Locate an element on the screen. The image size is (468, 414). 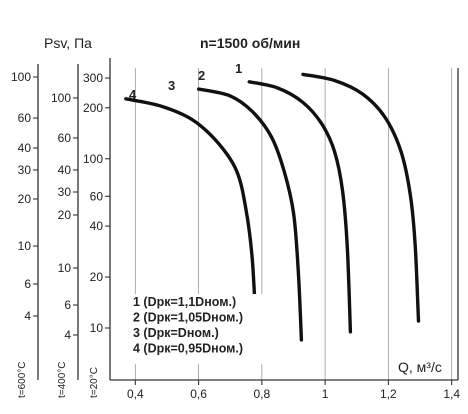
x-tick-label: 0,8 is located at coordinates (262, 394).